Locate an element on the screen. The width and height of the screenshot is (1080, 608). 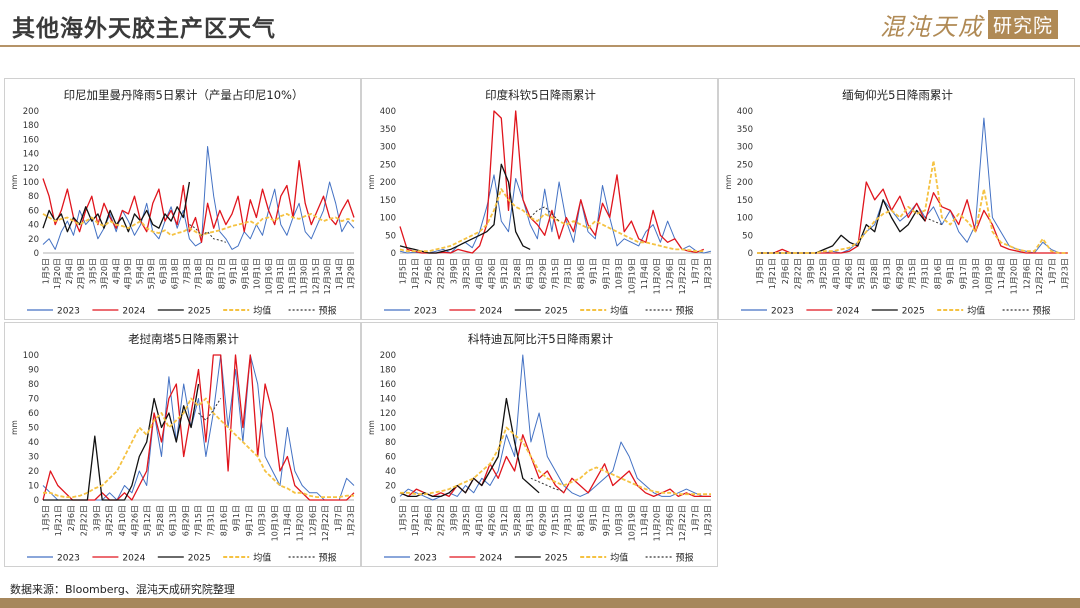
chart-title: 印尼加里曼丹降雨5日累计（产量占印尼10%） is located at coordinates (184, 95).